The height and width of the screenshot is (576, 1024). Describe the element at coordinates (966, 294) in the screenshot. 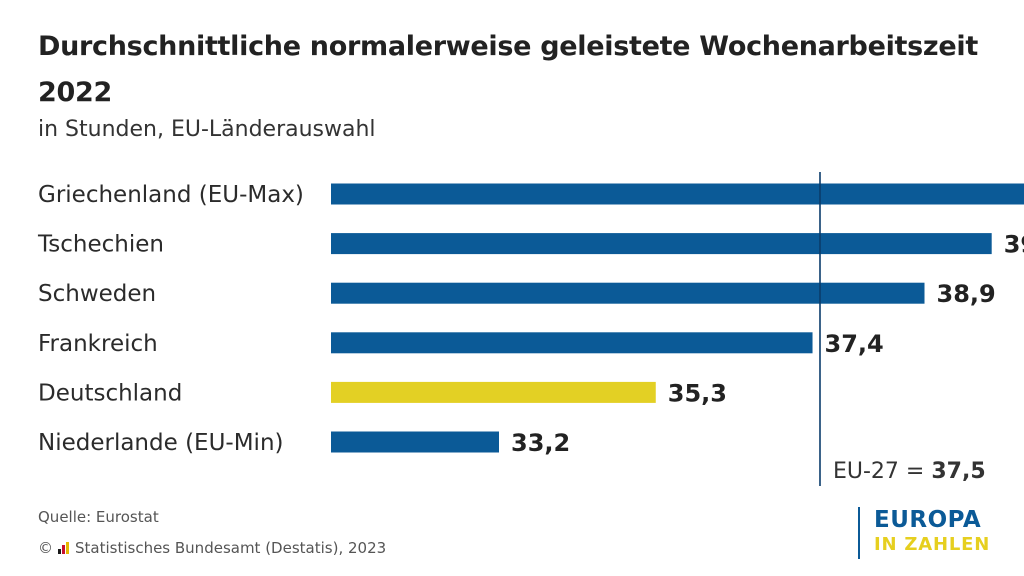

I see `value-label: 38,9` at that location.